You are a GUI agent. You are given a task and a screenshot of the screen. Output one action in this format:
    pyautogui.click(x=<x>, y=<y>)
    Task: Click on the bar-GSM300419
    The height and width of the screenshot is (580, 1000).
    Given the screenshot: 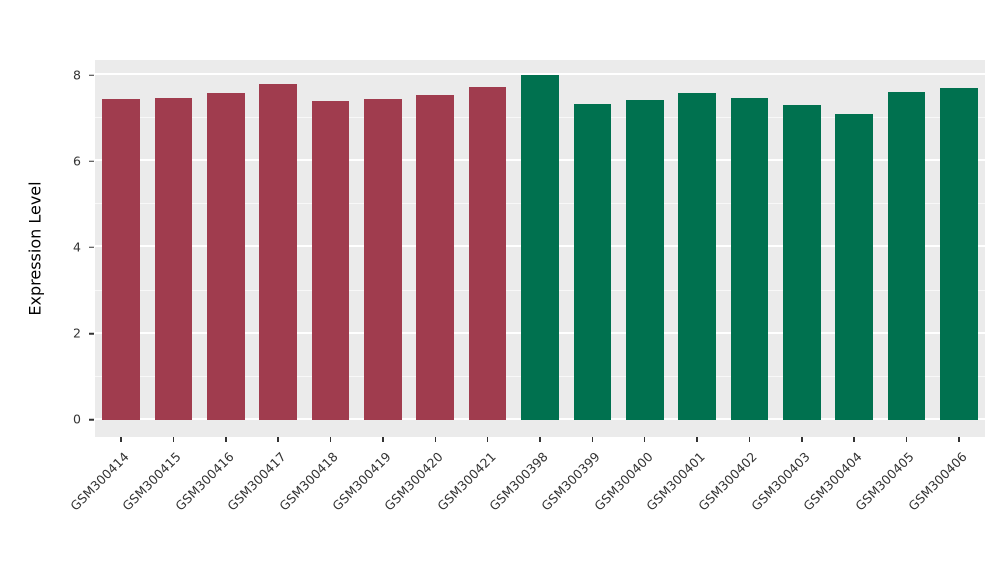 What is the action you would take?
    pyautogui.click(x=383, y=259)
    